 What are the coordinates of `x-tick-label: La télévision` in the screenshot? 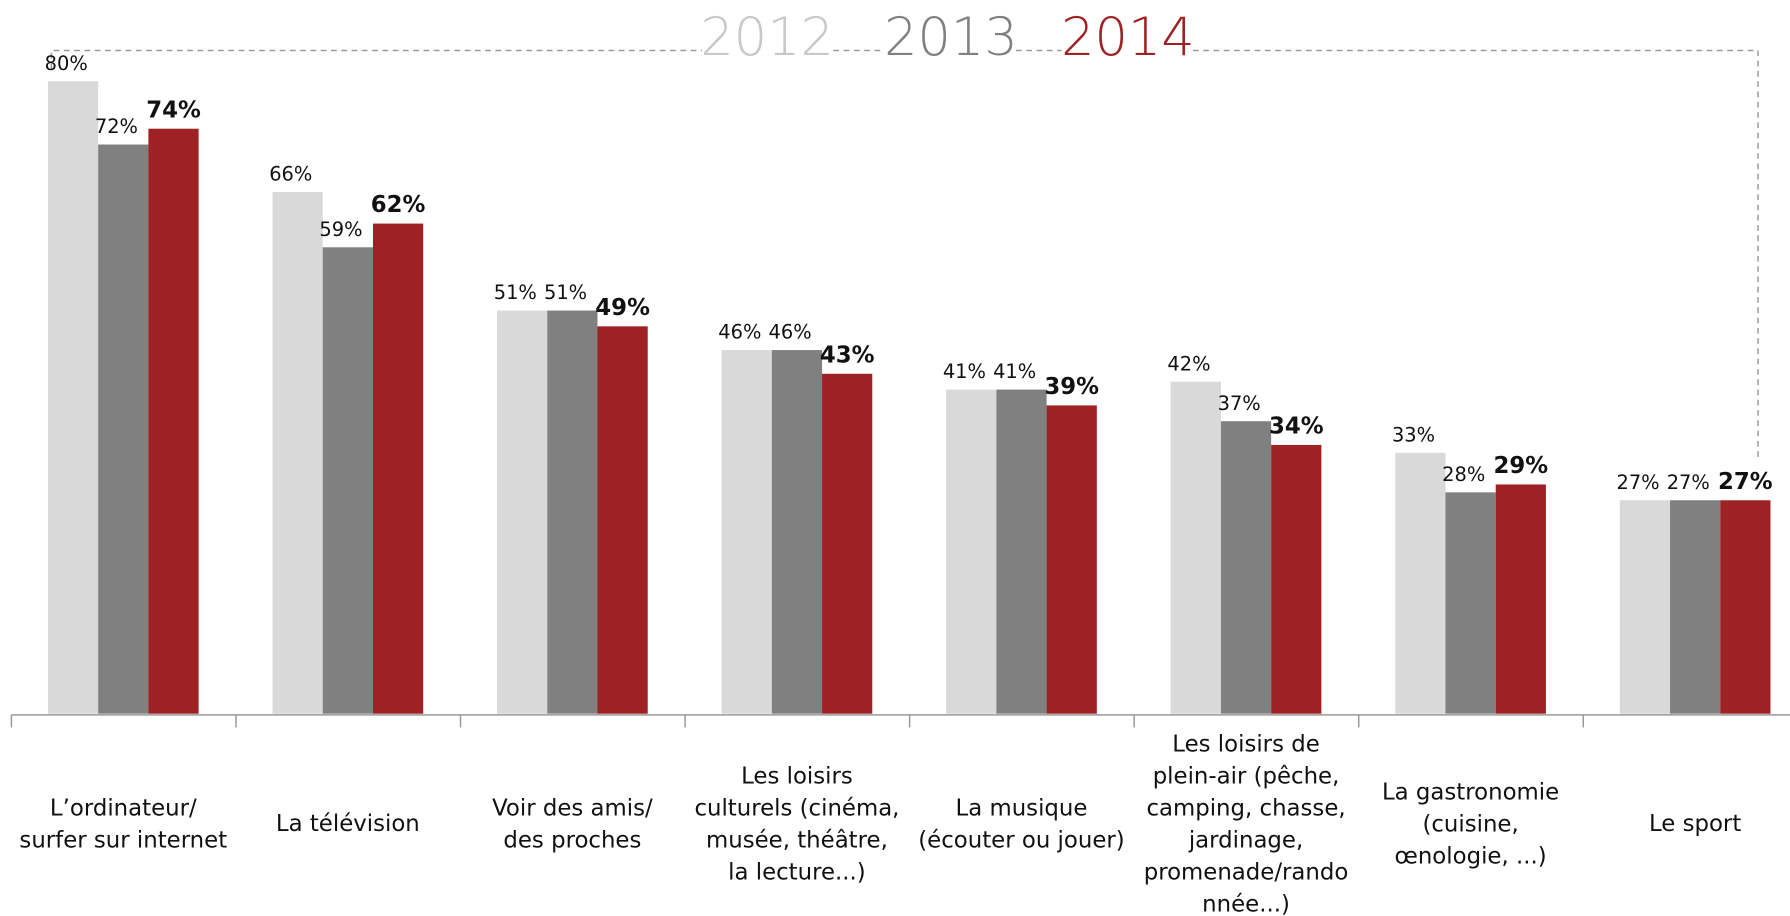 It's located at (348, 824).